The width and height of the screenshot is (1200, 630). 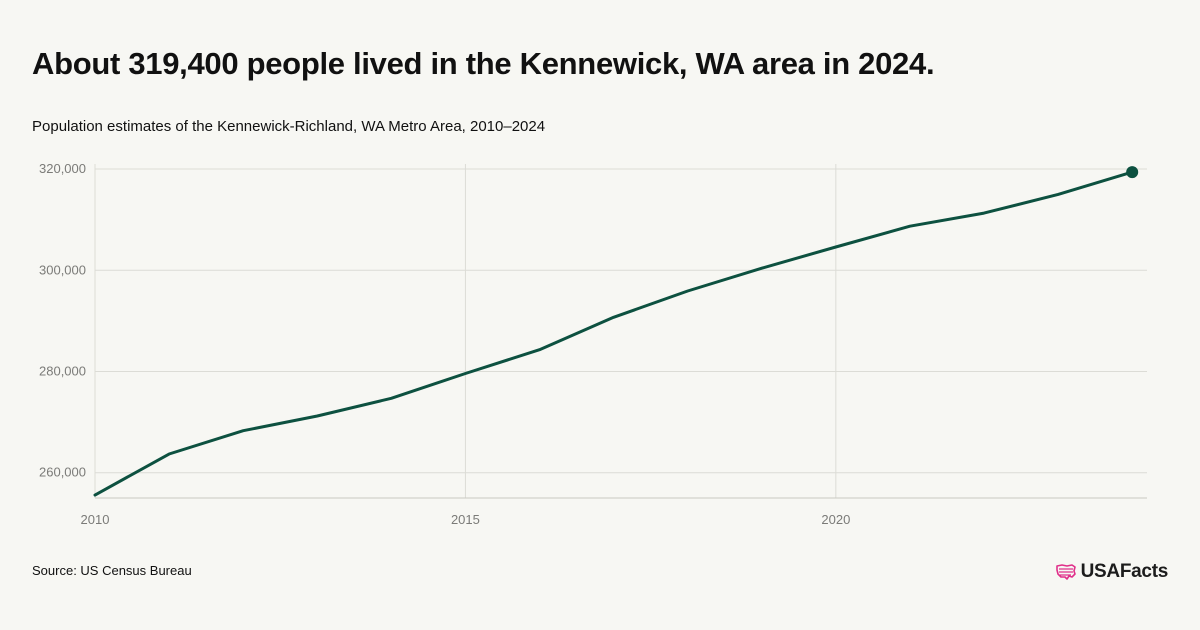 I want to click on usa-map-icon, so click(x=1065, y=572).